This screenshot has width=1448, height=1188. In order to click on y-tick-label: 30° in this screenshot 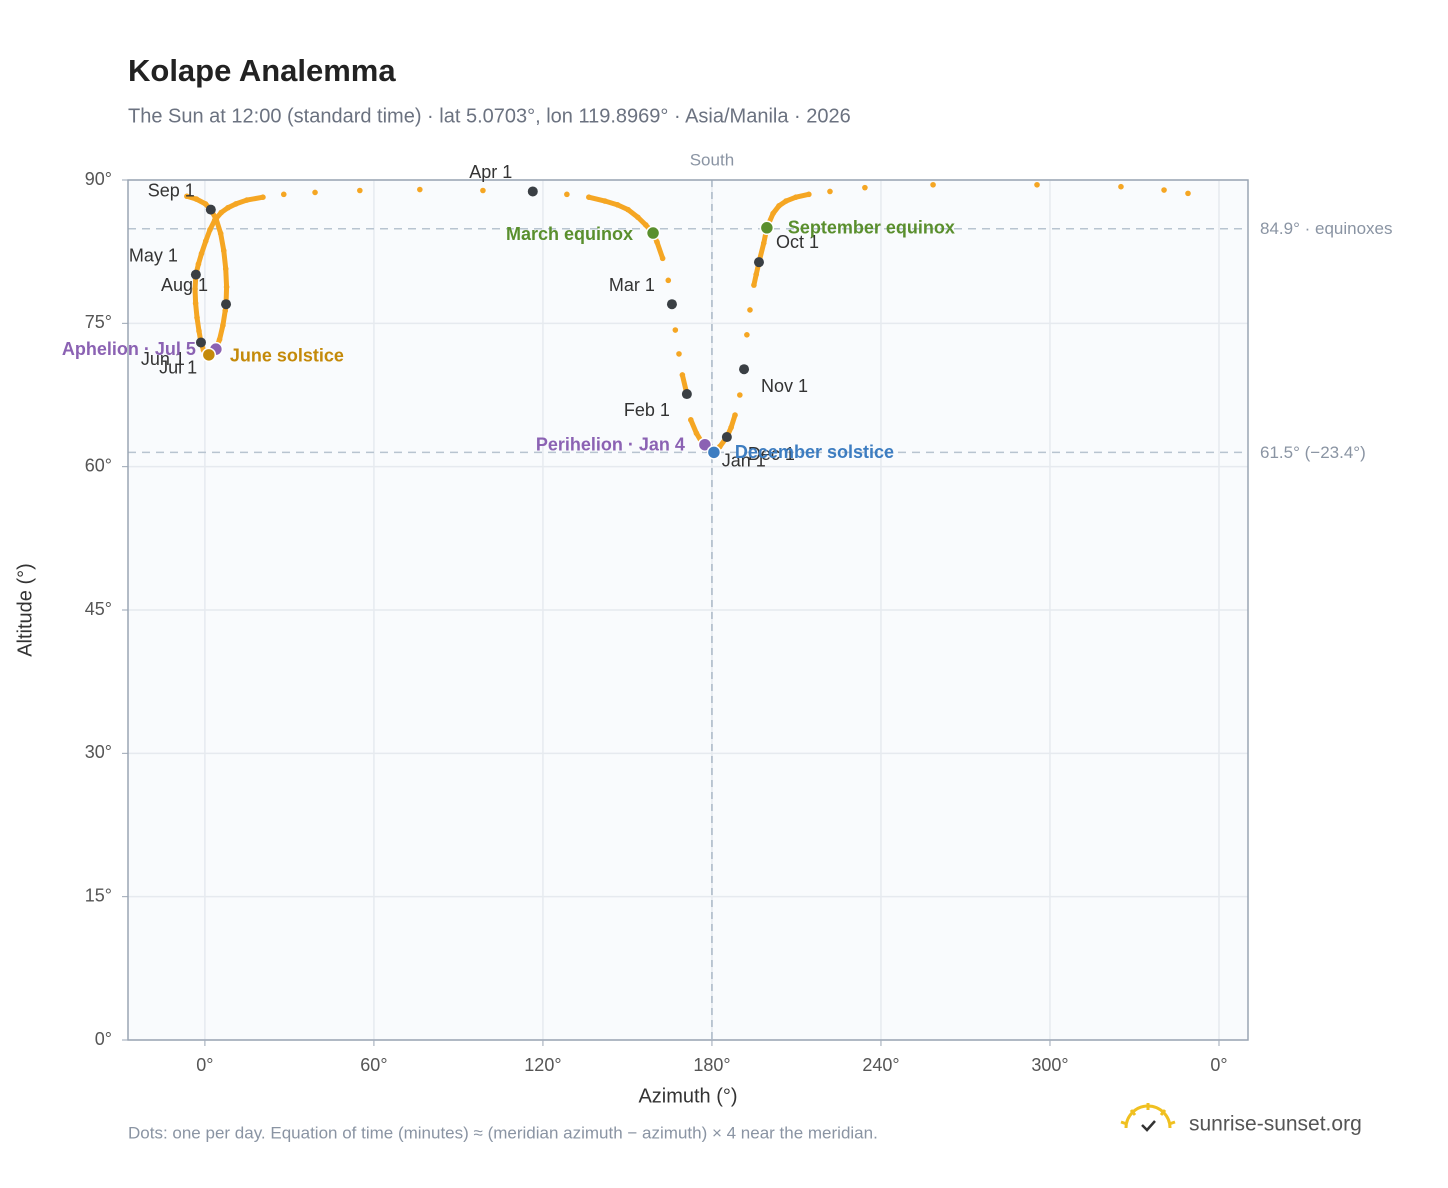, I will do `click(98, 752)`.